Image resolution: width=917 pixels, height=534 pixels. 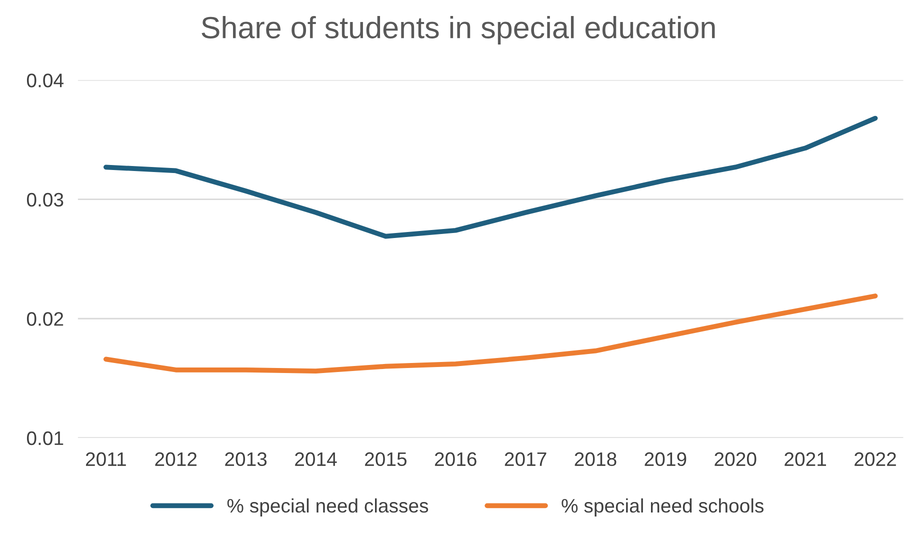 What do you see at coordinates (458, 30) in the screenshot?
I see `chart-title: Share of students in special education` at bounding box center [458, 30].